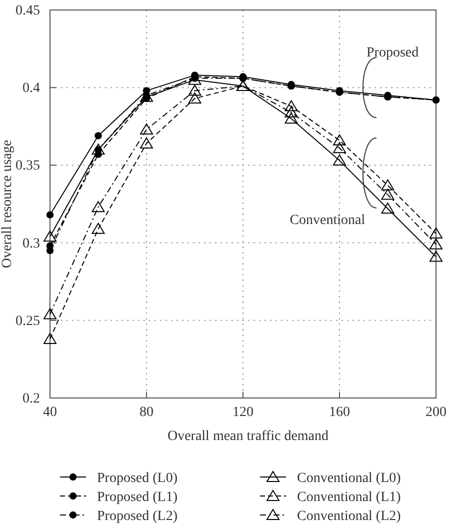 The width and height of the screenshot is (453, 527). Describe the element at coordinates (147, 412) in the screenshot. I see `x-tick-label: 80` at that location.